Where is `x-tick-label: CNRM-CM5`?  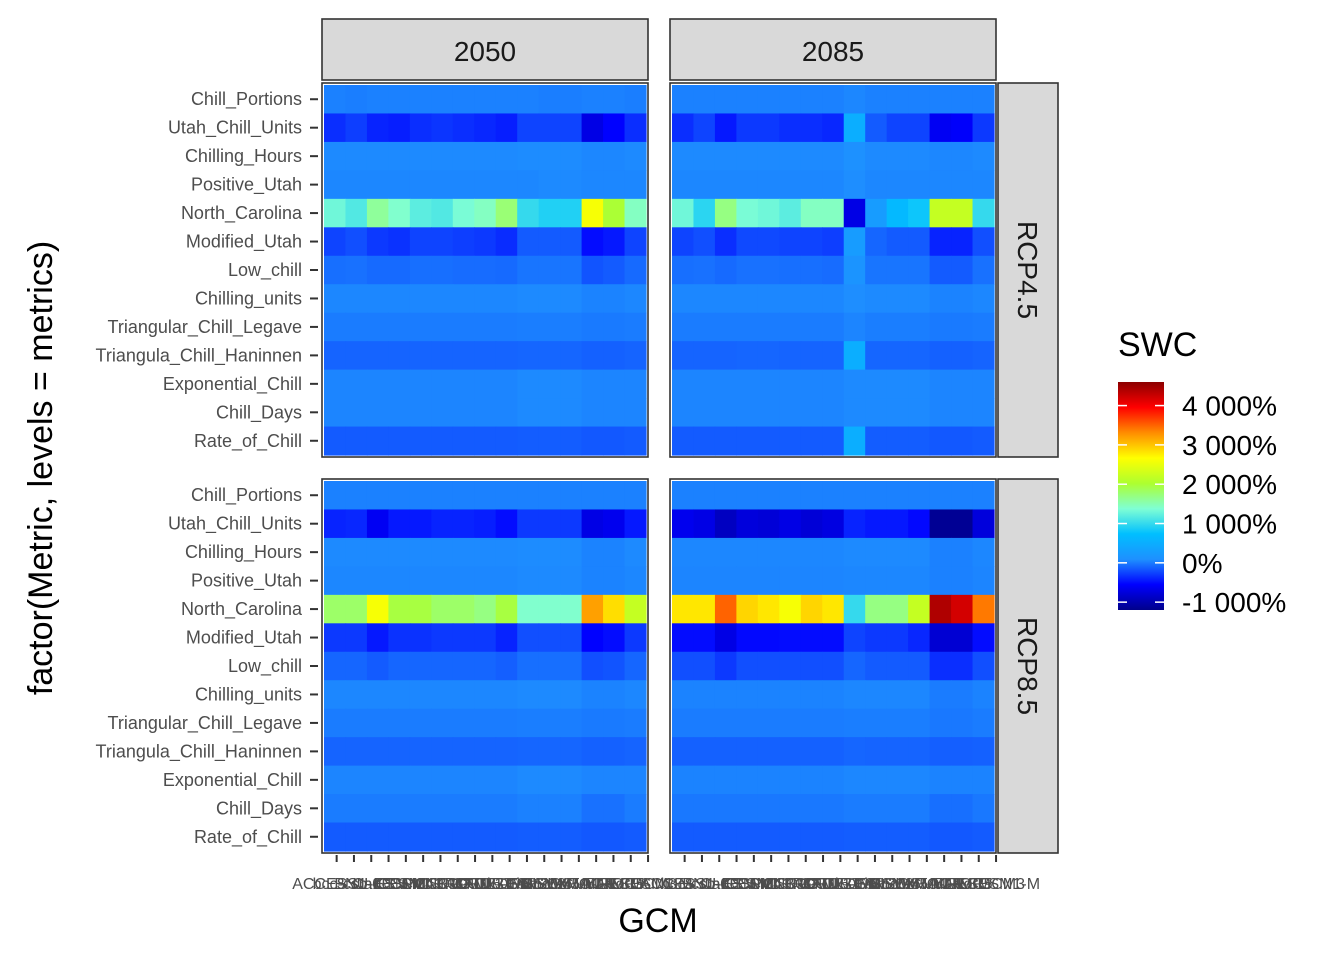
x-tick-label: CNRM-CM5 is located at coordinates (457, 884).